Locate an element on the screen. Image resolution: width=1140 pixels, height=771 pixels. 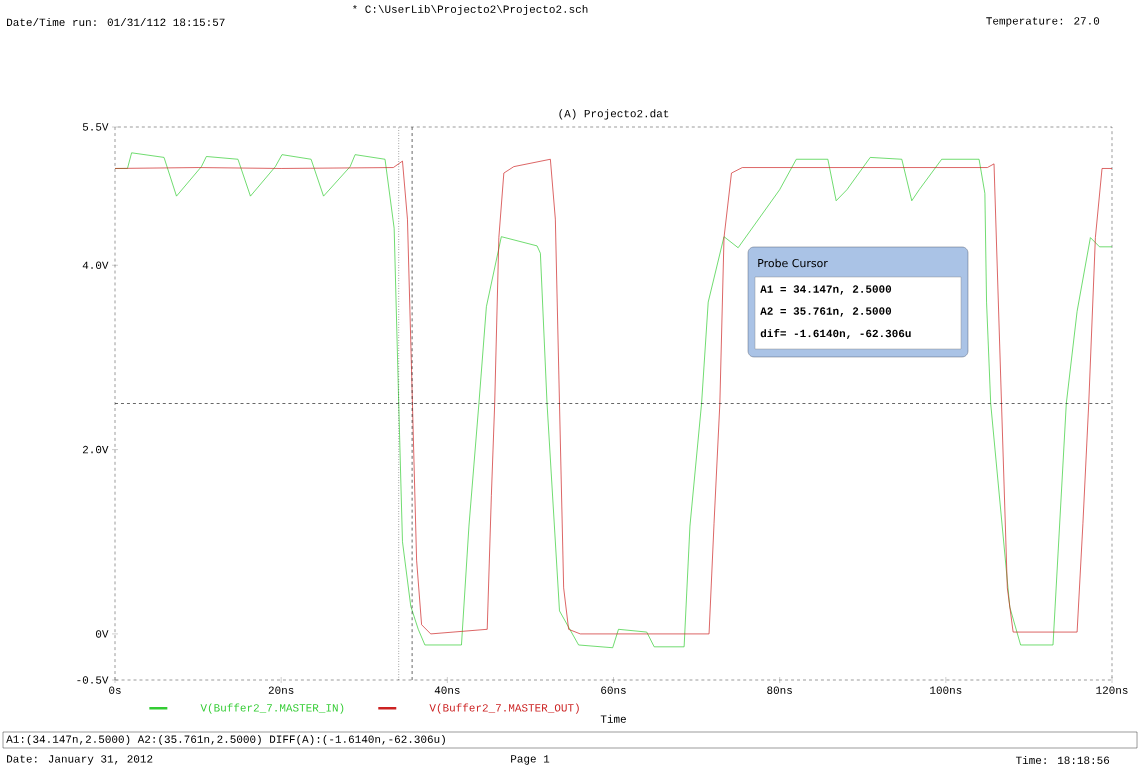
text: Time: 18:18:56 is located at coordinates (1062, 760).